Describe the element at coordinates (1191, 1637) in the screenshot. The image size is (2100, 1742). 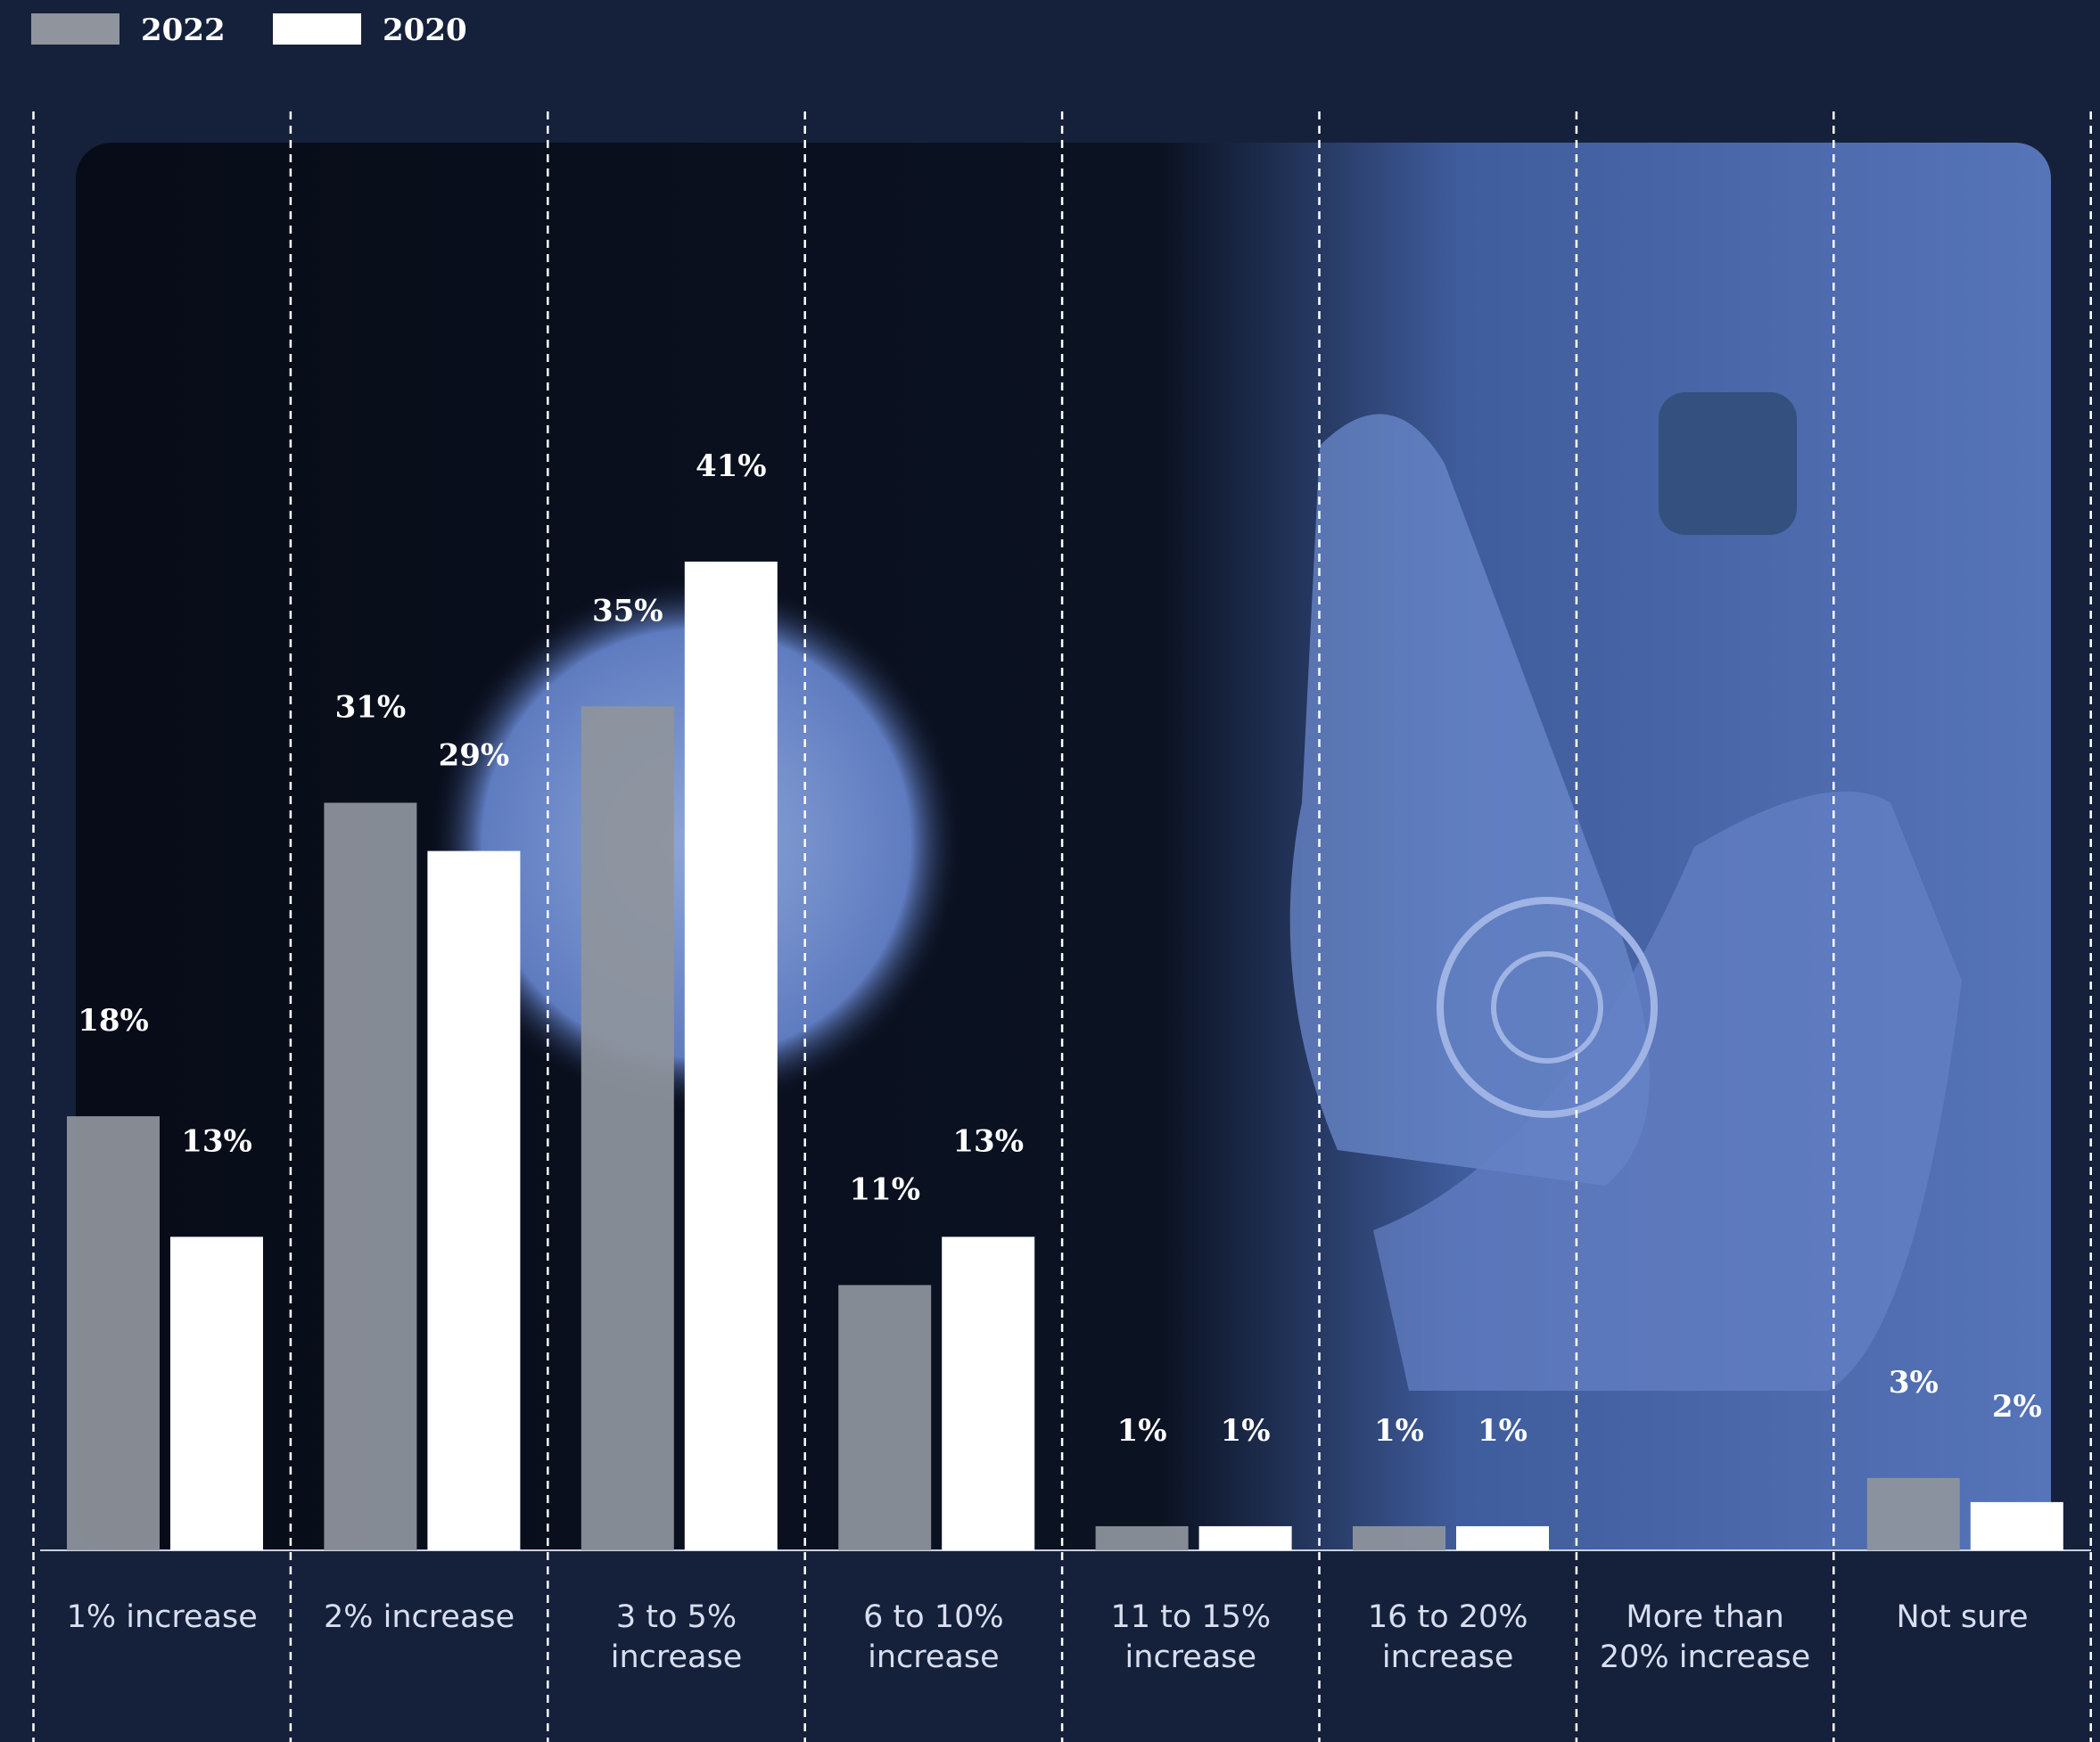
I see `x-tick-label: 11 to 15% increase` at that location.